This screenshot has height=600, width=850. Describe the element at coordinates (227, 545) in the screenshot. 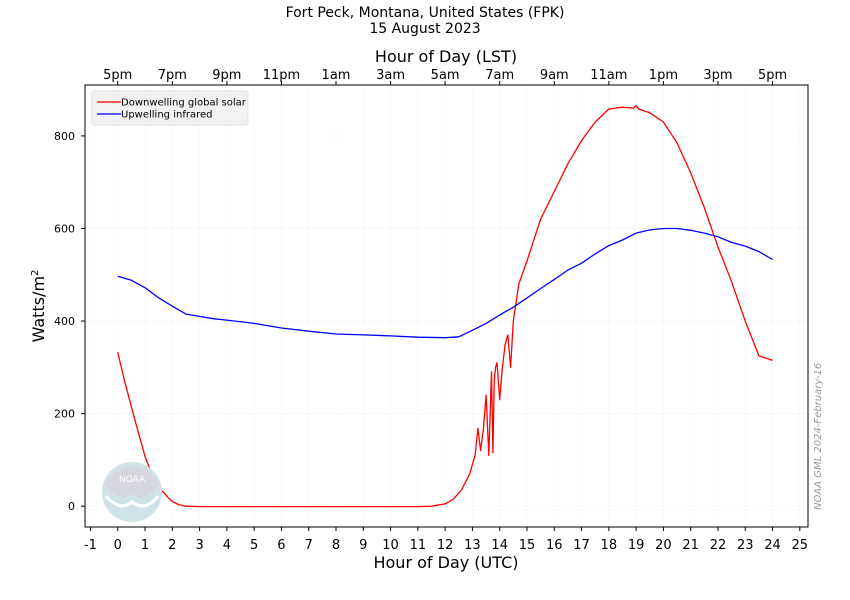

I see `x-tick-label: 4` at that location.